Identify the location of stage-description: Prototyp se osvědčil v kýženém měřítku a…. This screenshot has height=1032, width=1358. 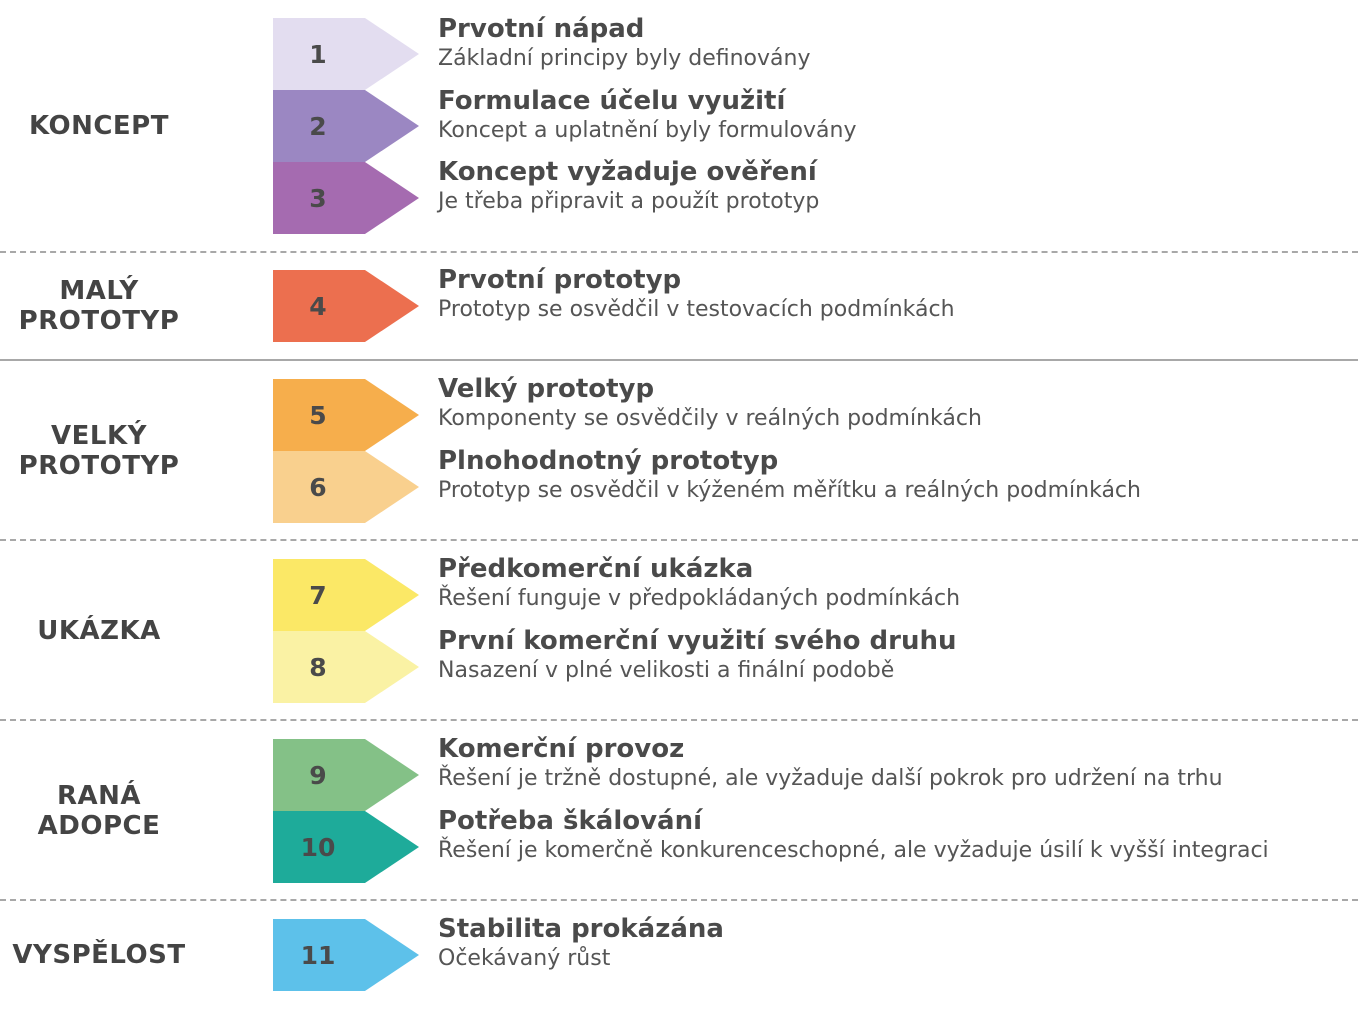
(789, 490).